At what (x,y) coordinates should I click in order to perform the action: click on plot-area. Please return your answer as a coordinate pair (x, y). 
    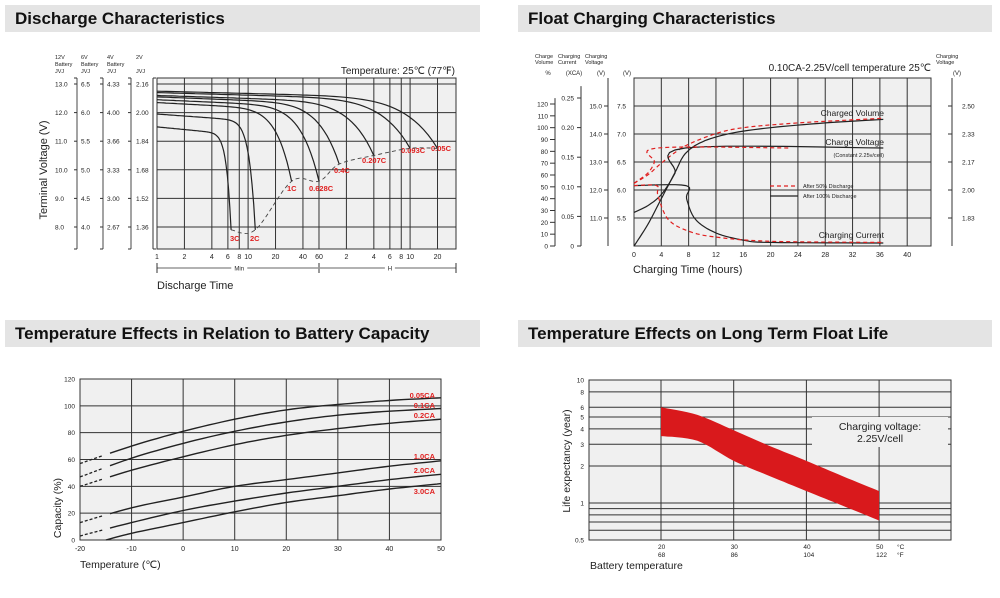
    Looking at the image, I should click on (306, 163).